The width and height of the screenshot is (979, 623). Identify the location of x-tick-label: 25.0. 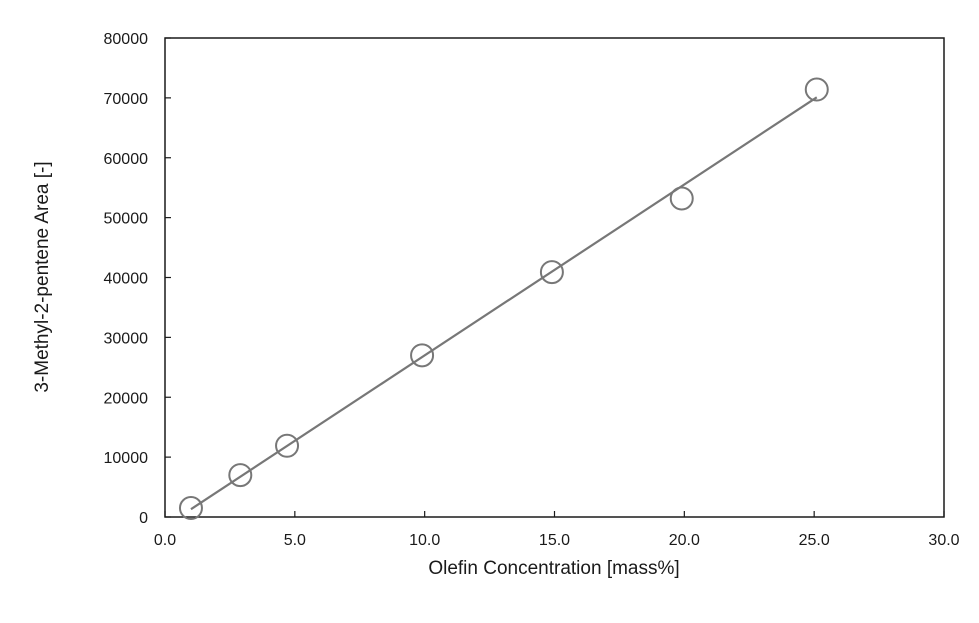
(814, 540).